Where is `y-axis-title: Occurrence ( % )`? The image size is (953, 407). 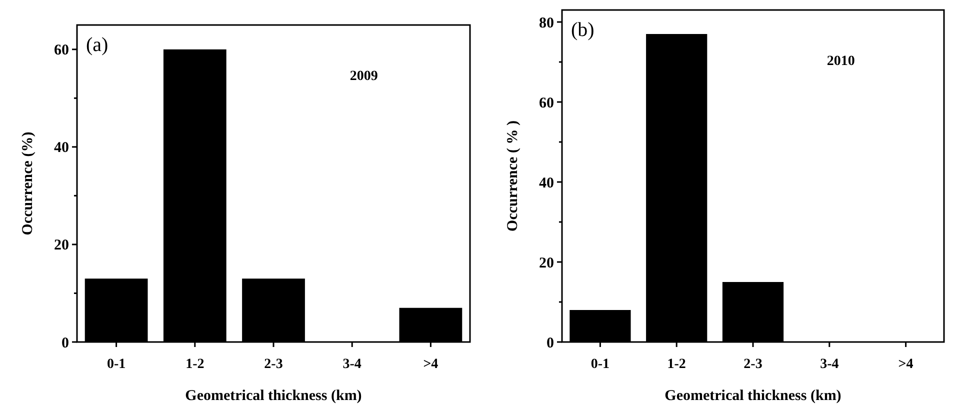
y-axis-title: Occurrence ( % ) is located at coordinates (513, 176).